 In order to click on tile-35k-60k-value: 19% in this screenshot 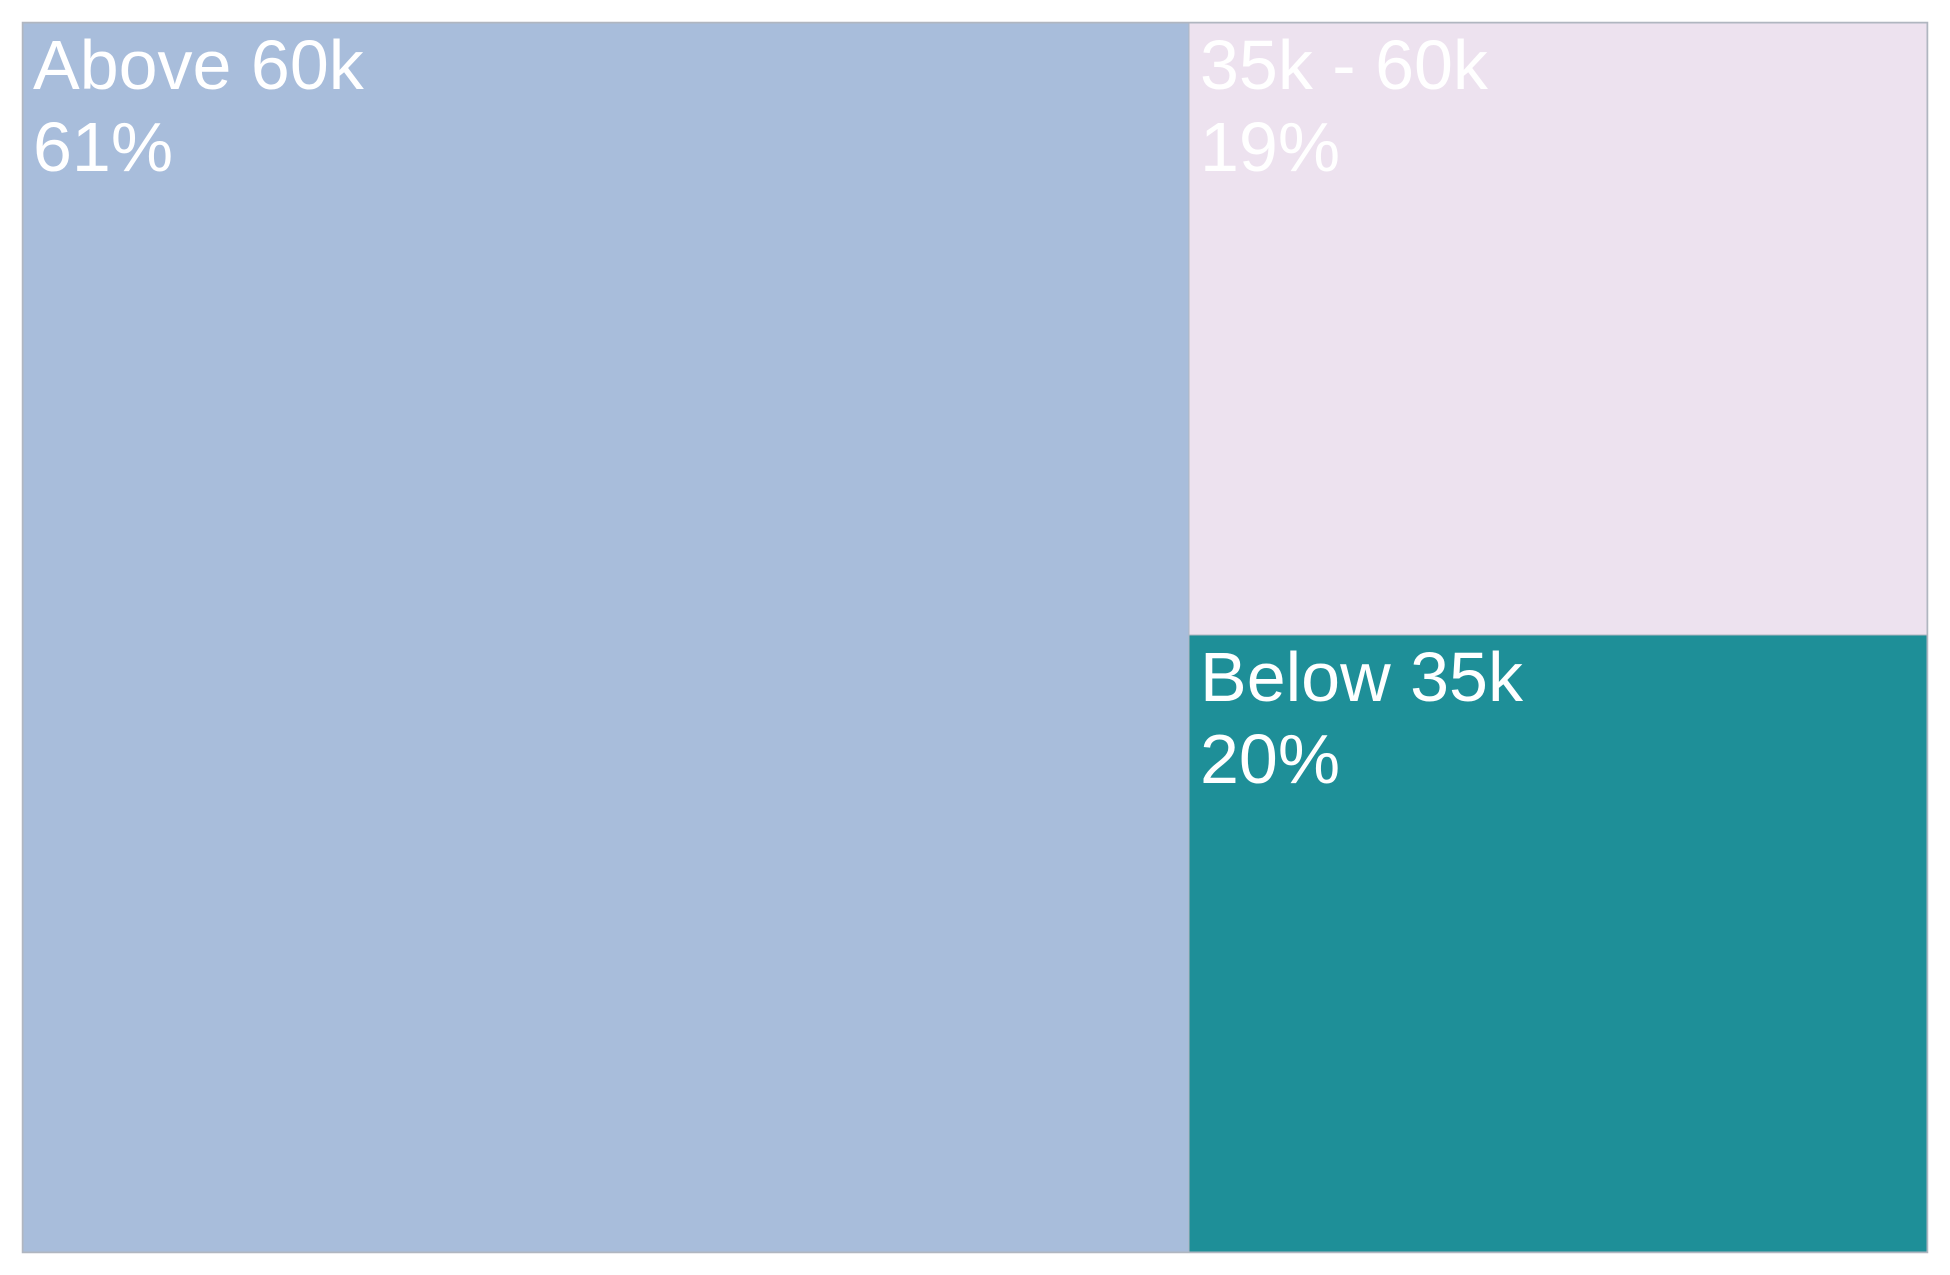, I will do `click(1270, 147)`.